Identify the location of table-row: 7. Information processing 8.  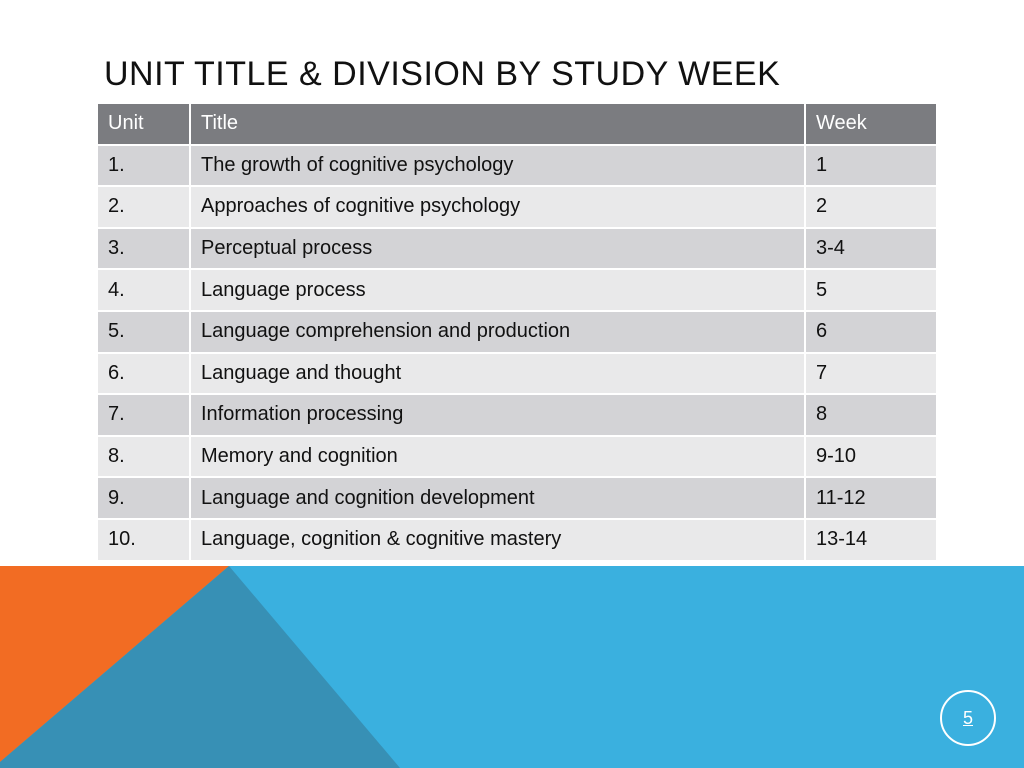
(517, 415).